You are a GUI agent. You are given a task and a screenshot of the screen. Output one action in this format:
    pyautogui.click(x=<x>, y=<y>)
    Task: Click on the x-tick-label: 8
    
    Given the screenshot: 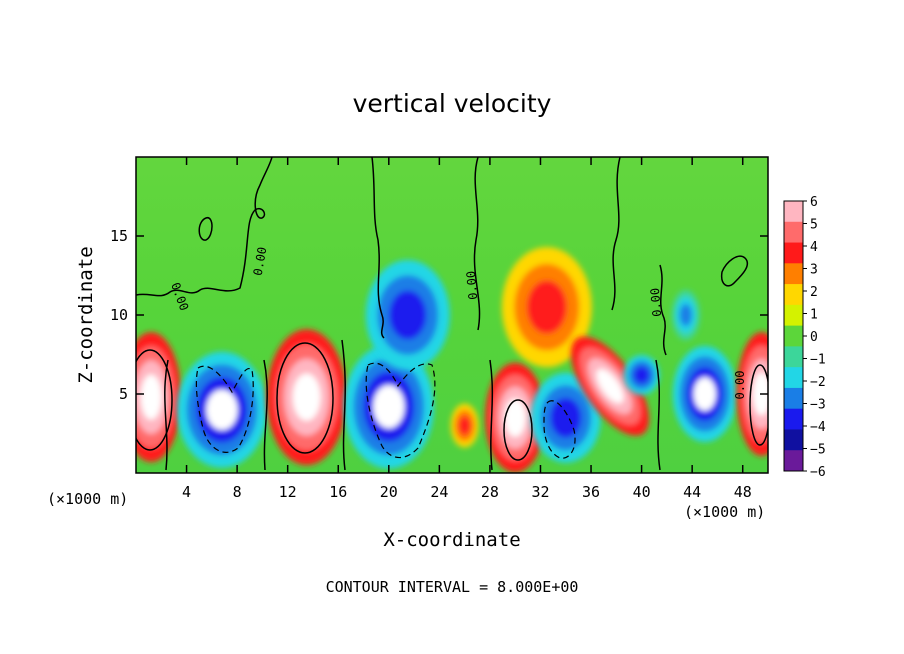 What is the action you would take?
    pyautogui.click(x=237, y=492)
    